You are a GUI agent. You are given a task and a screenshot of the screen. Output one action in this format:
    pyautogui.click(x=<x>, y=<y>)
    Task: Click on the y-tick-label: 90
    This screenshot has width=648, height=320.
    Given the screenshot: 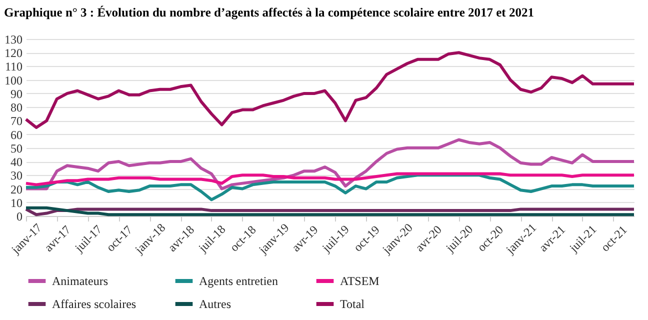 What is the action you would take?
    pyautogui.click(x=16, y=93)
    